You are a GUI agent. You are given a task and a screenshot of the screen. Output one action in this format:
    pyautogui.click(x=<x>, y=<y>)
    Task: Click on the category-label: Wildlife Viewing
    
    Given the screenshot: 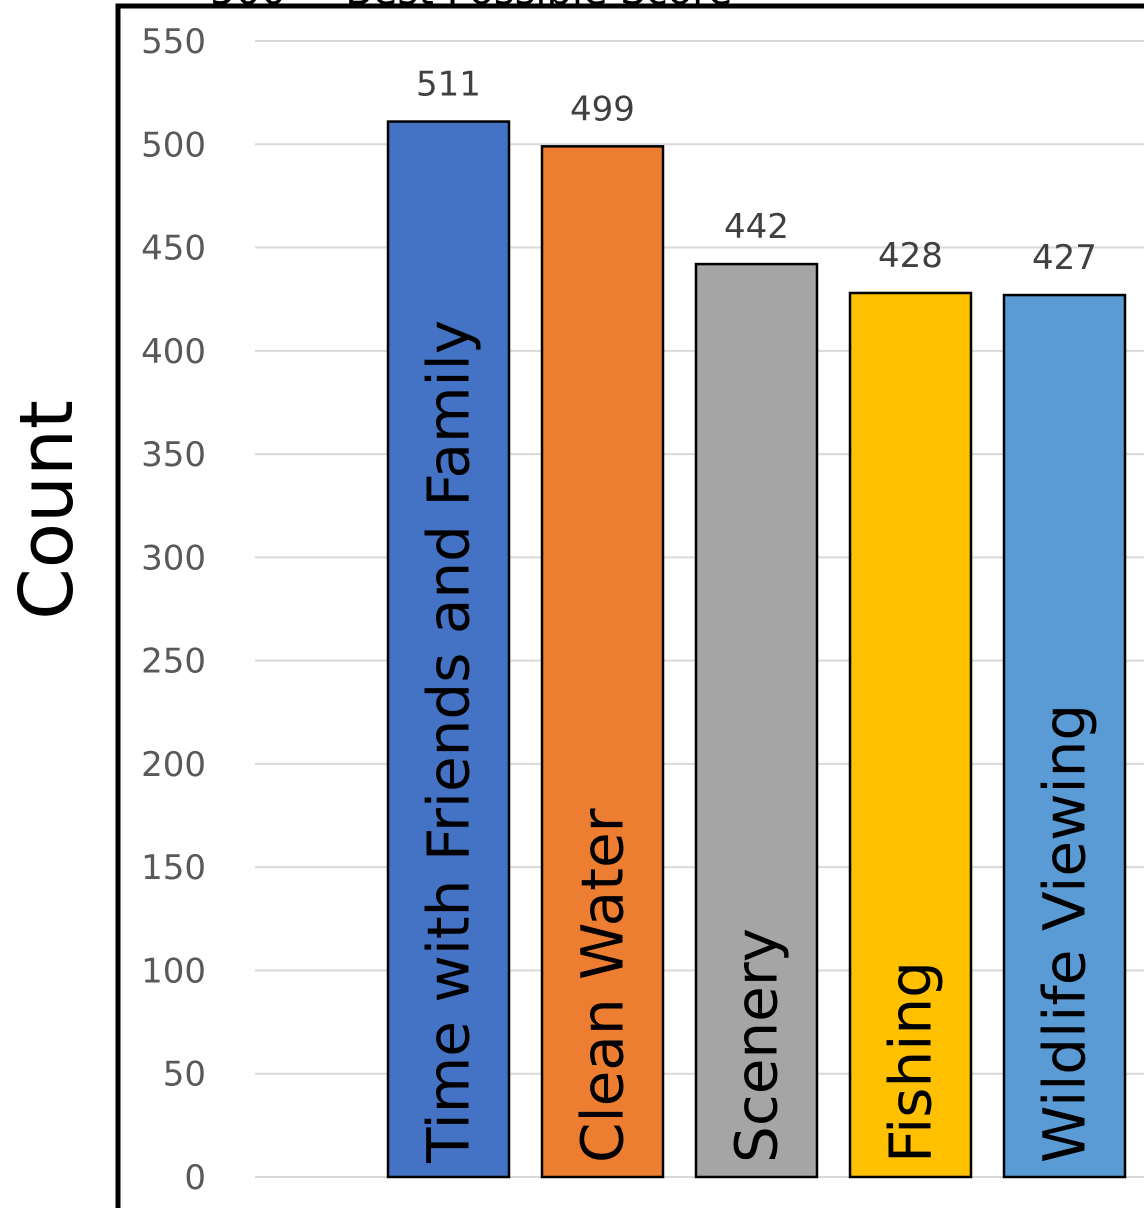 What is the action you would take?
    pyautogui.click(x=1065, y=933)
    